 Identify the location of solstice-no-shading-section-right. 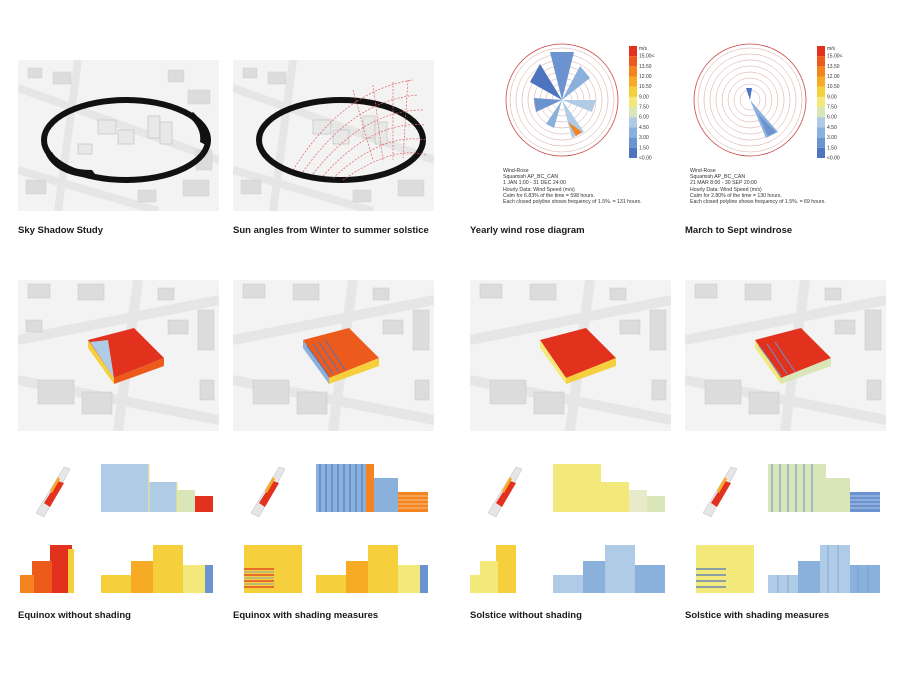
(609, 569).